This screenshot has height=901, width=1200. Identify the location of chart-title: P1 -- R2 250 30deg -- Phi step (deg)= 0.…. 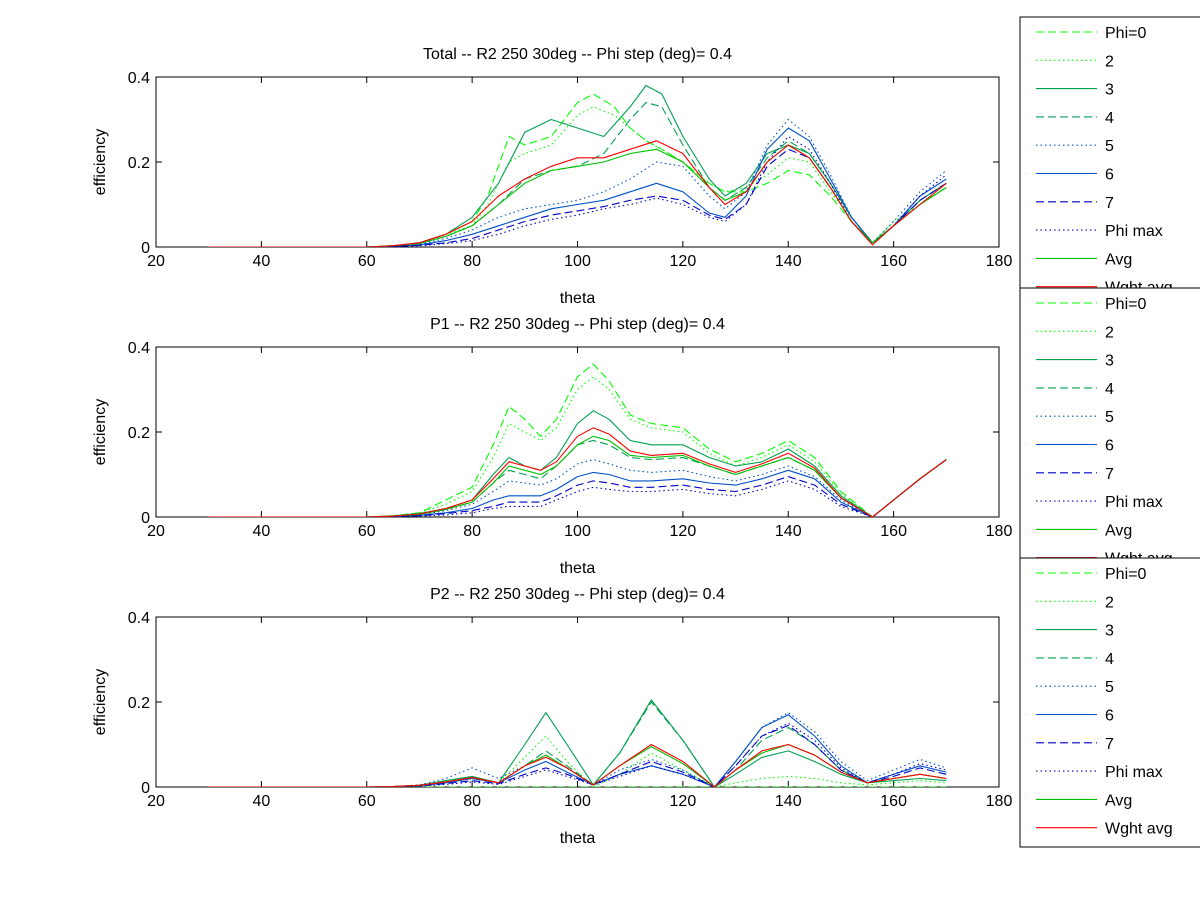
(577, 324).